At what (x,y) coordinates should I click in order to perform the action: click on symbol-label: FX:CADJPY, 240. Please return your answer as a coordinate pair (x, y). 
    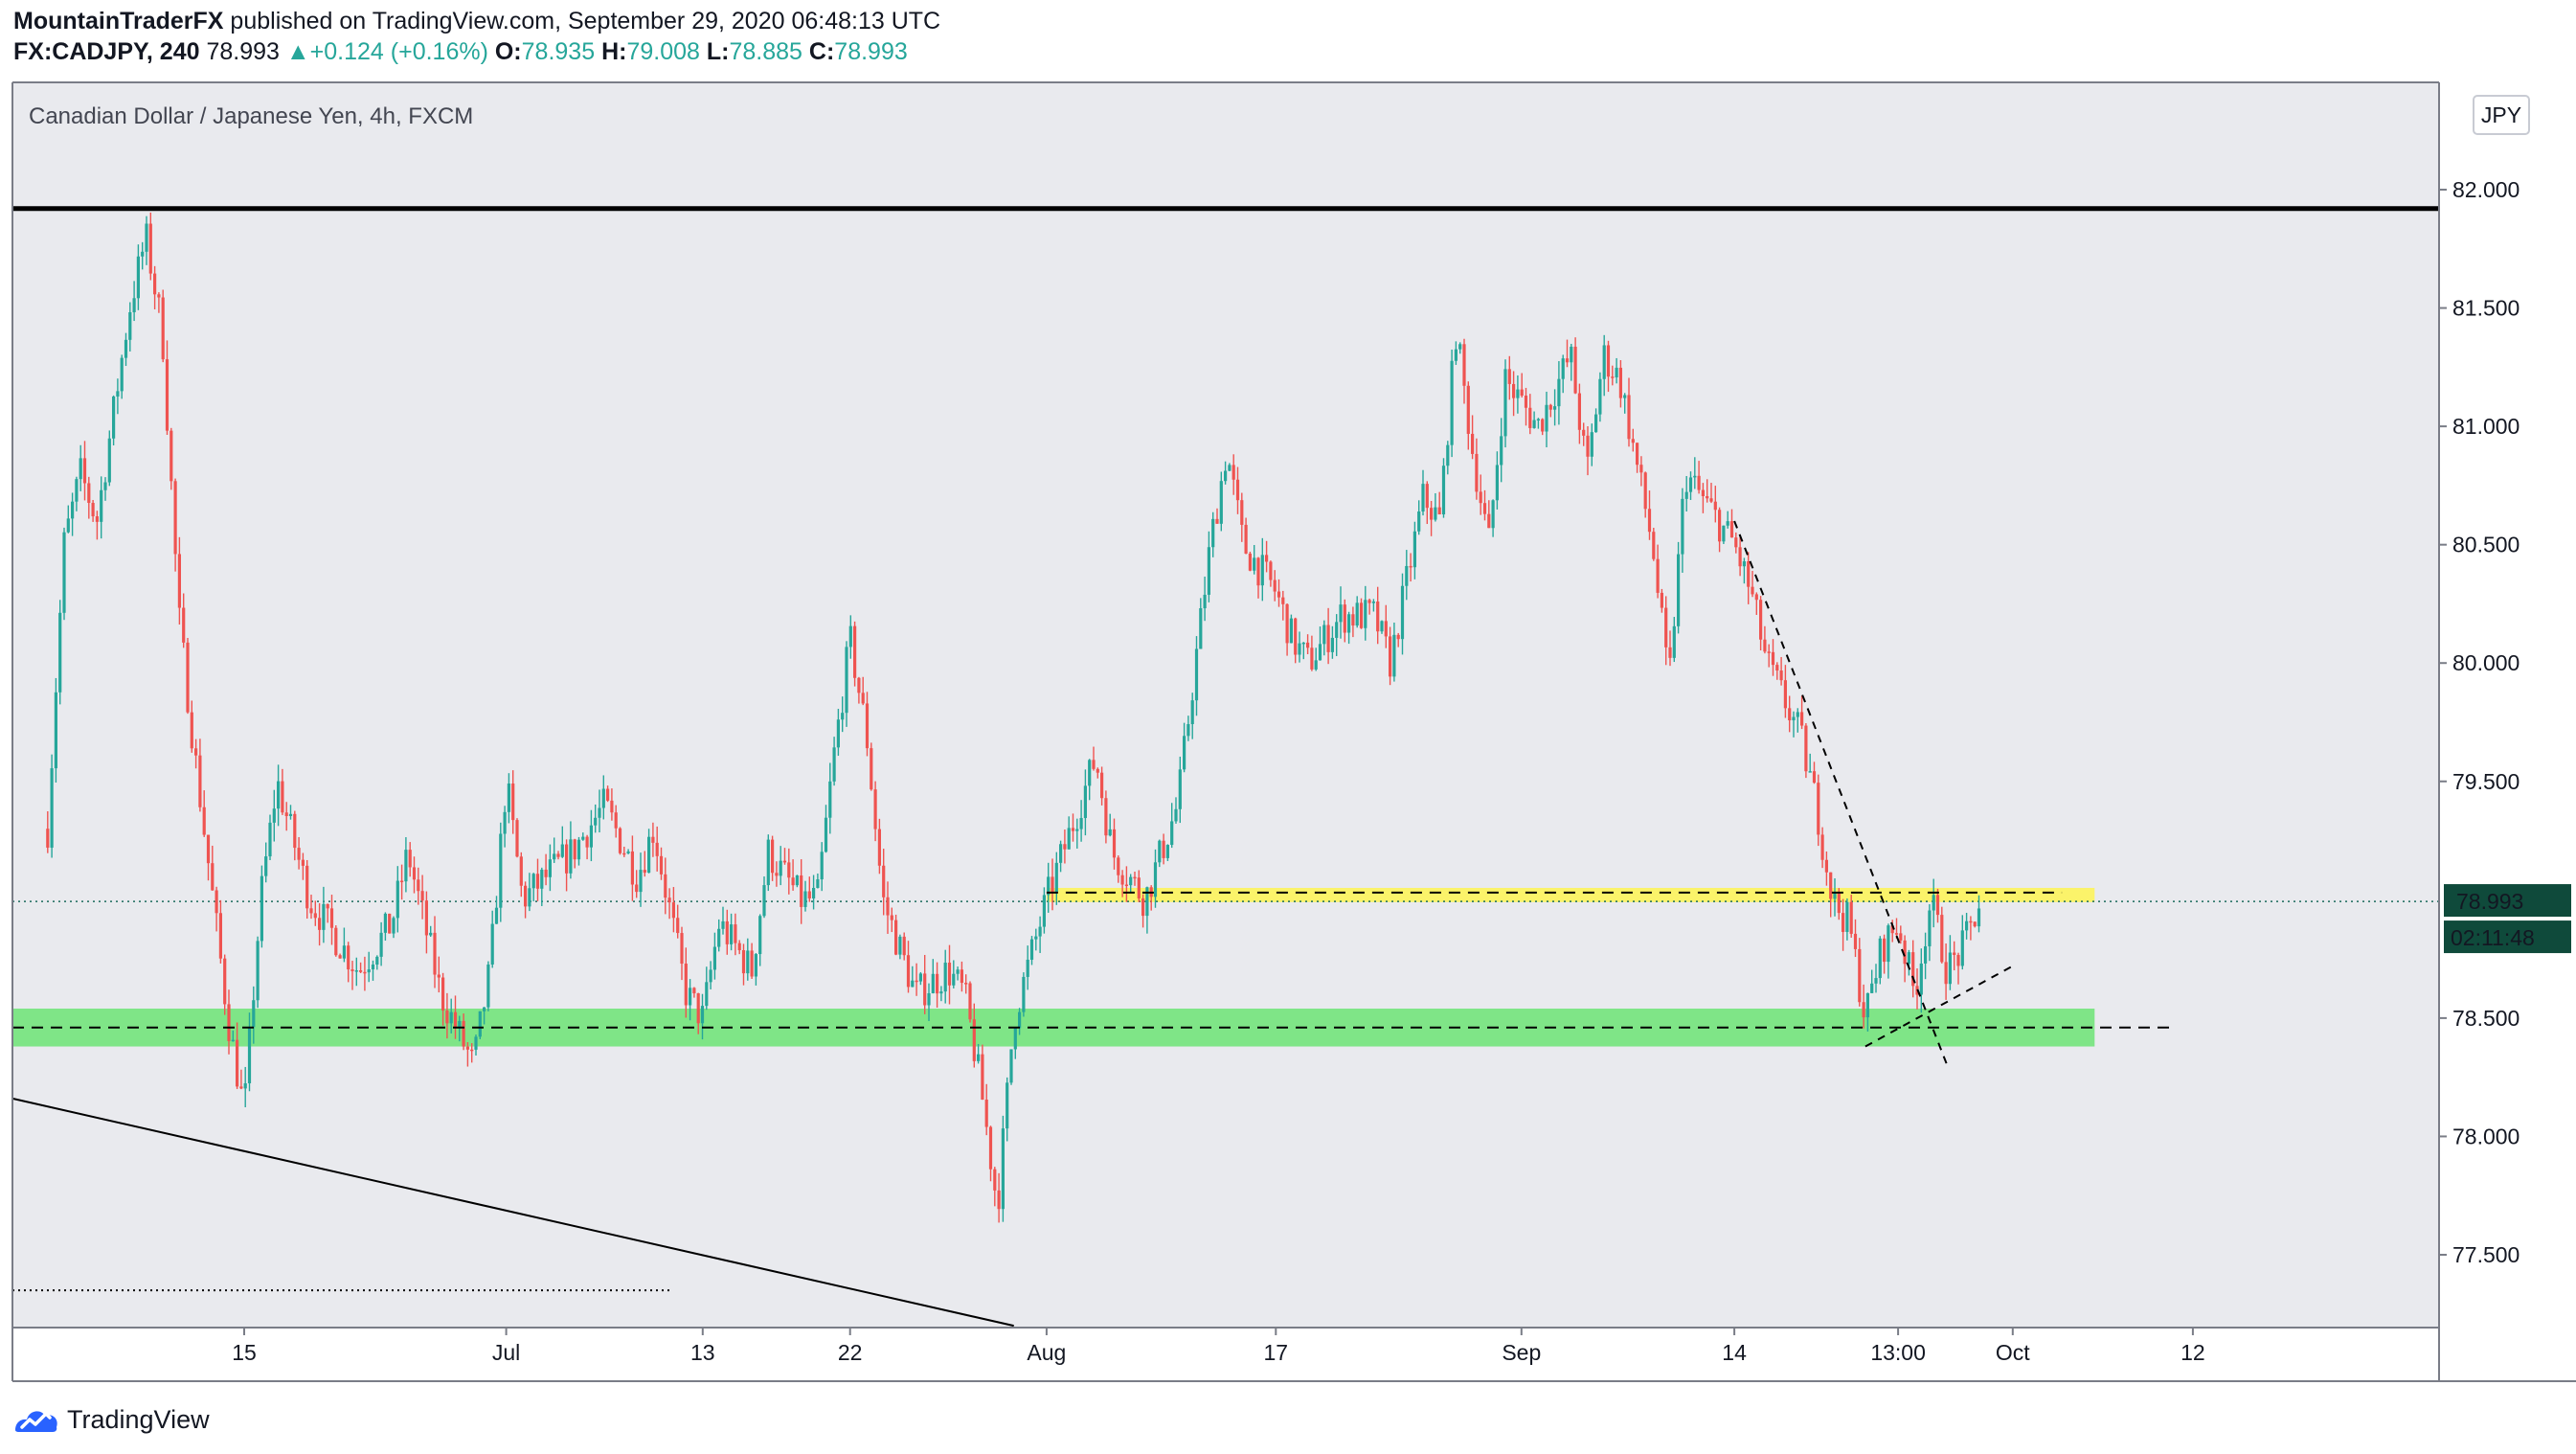
    Looking at the image, I should click on (106, 52).